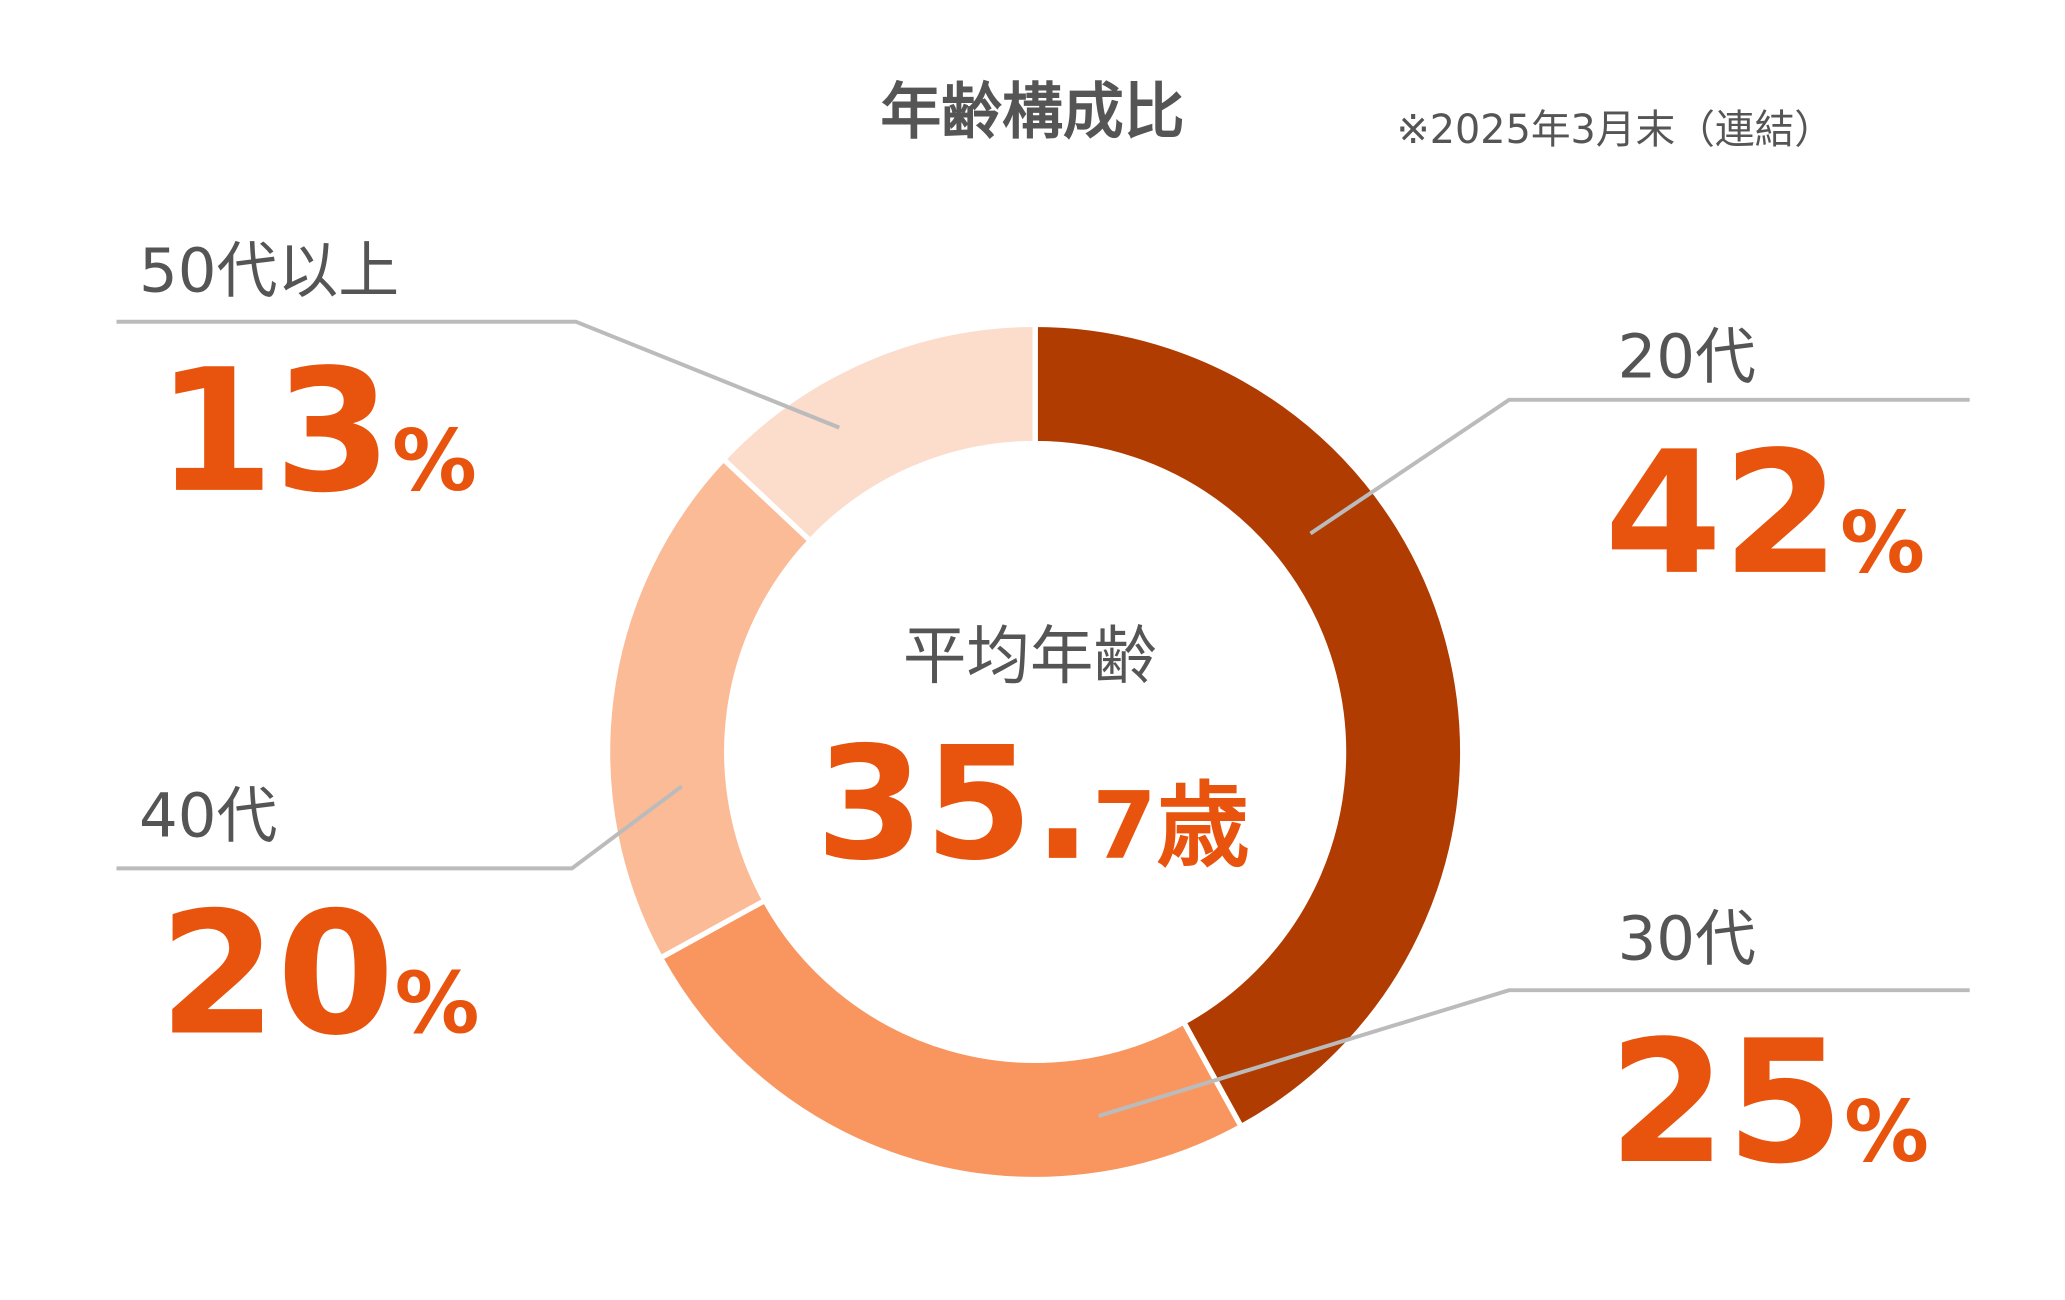 The image size is (2065, 1300). What do you see at coordinates (1033, 804) in the screenshot?
I see `center-value: 35.7歳` at bounding box center [1033, 804].